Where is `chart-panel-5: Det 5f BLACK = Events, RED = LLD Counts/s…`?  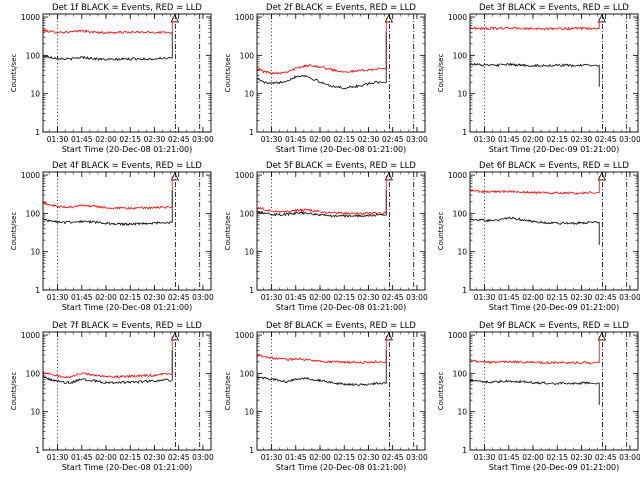 chart-panel-5: Det 5f BLACK = Events, RED = LLD Counts/s… is located at coordinates (326, 236).